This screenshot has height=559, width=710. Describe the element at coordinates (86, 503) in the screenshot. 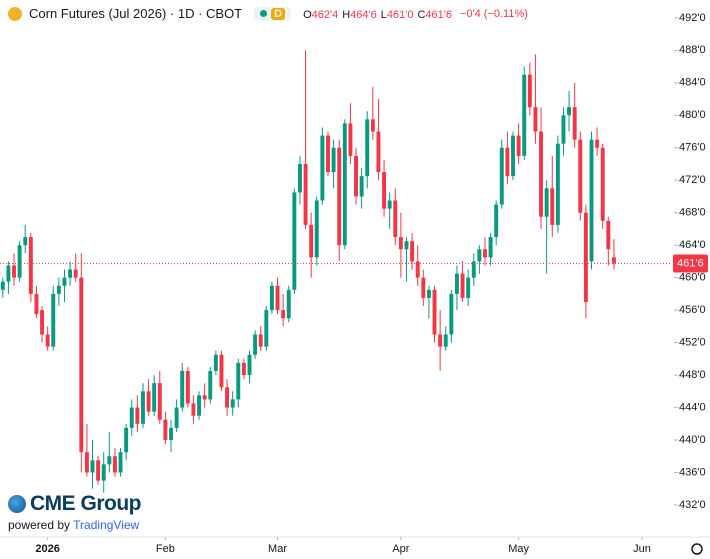

I see `logo-text: CME Group` at that location.